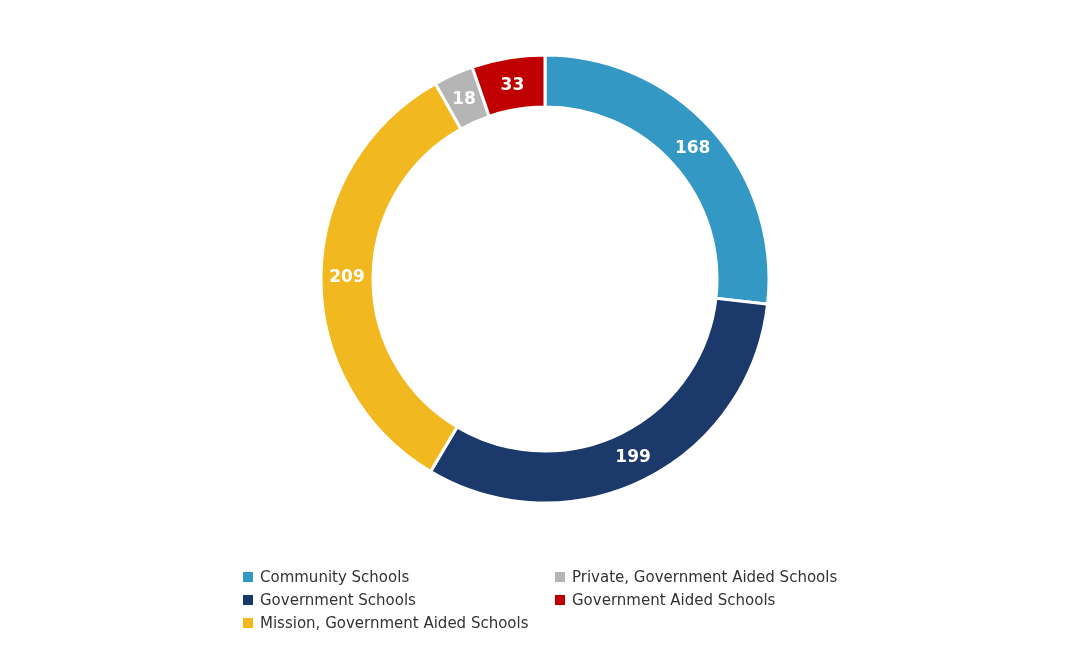  Describe the element at coordinates (347, 276) in the screenshot. I see `data-label: 209` at that location.